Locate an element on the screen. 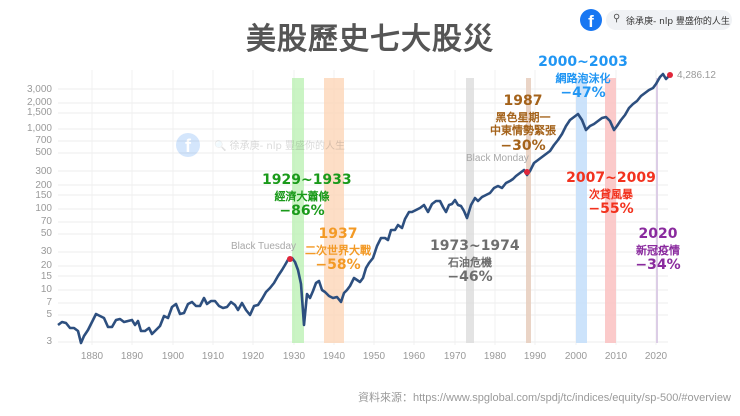  annotation-name: 黑色星期一 is located at coordinates (523, 117).